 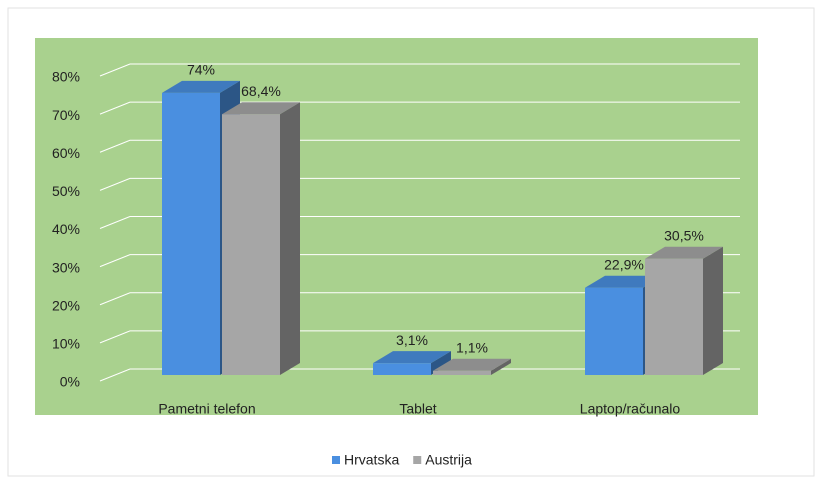 What do you see at coordinates (417, 409) in the screenshot?
I see `x-tick-label: Tablet` at bounding box center [417, 409].